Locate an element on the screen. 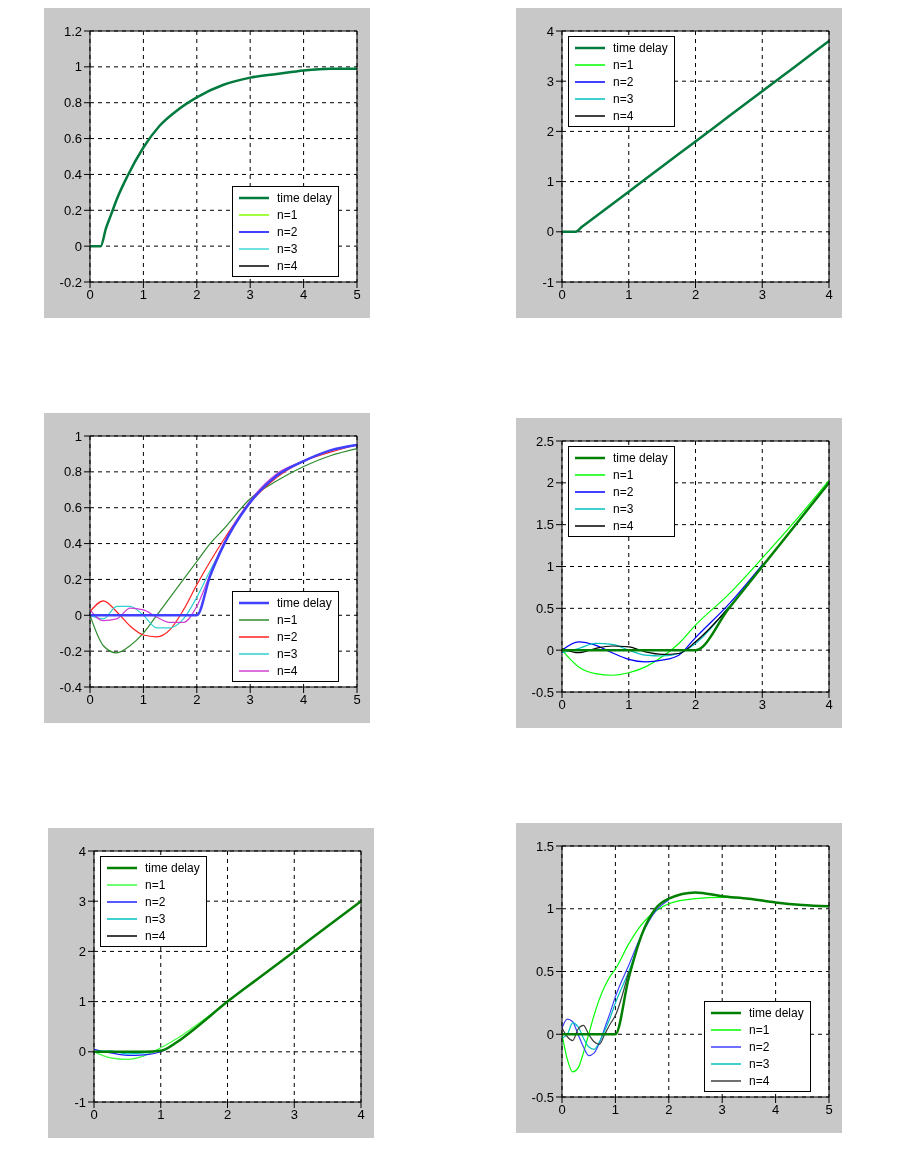  y-tick-label: 2.5 is located at coordinates (544, 441).